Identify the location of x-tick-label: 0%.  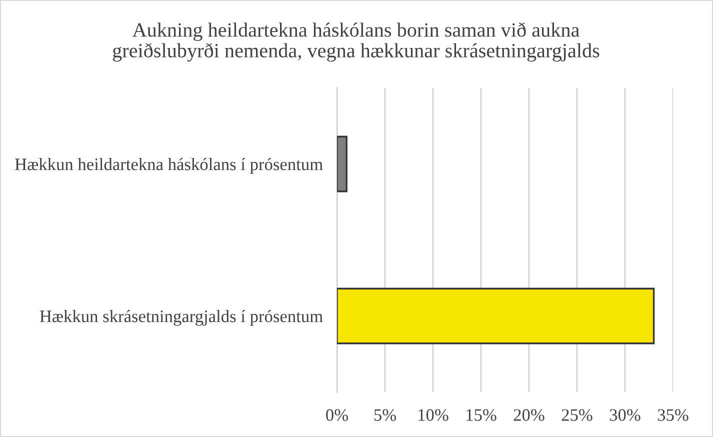
(337, 415).